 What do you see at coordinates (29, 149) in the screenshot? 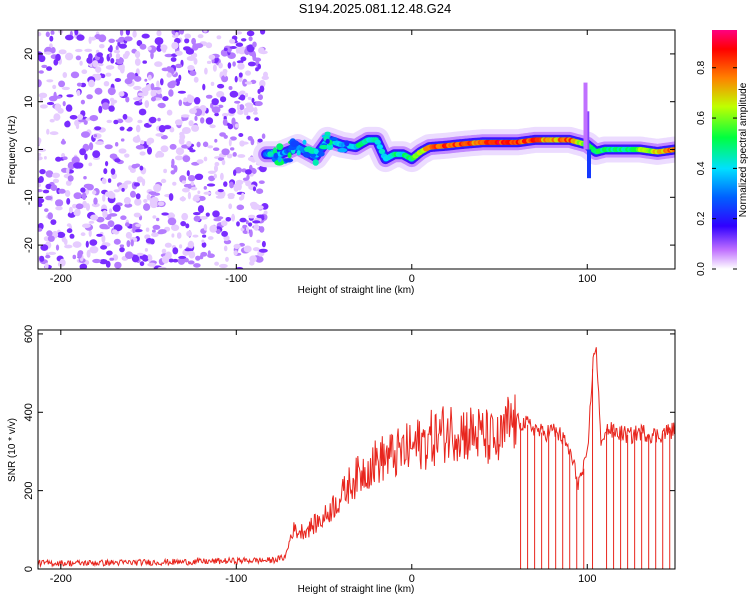
I see `y-tick-label: 0` at bounding box center [29, 149].